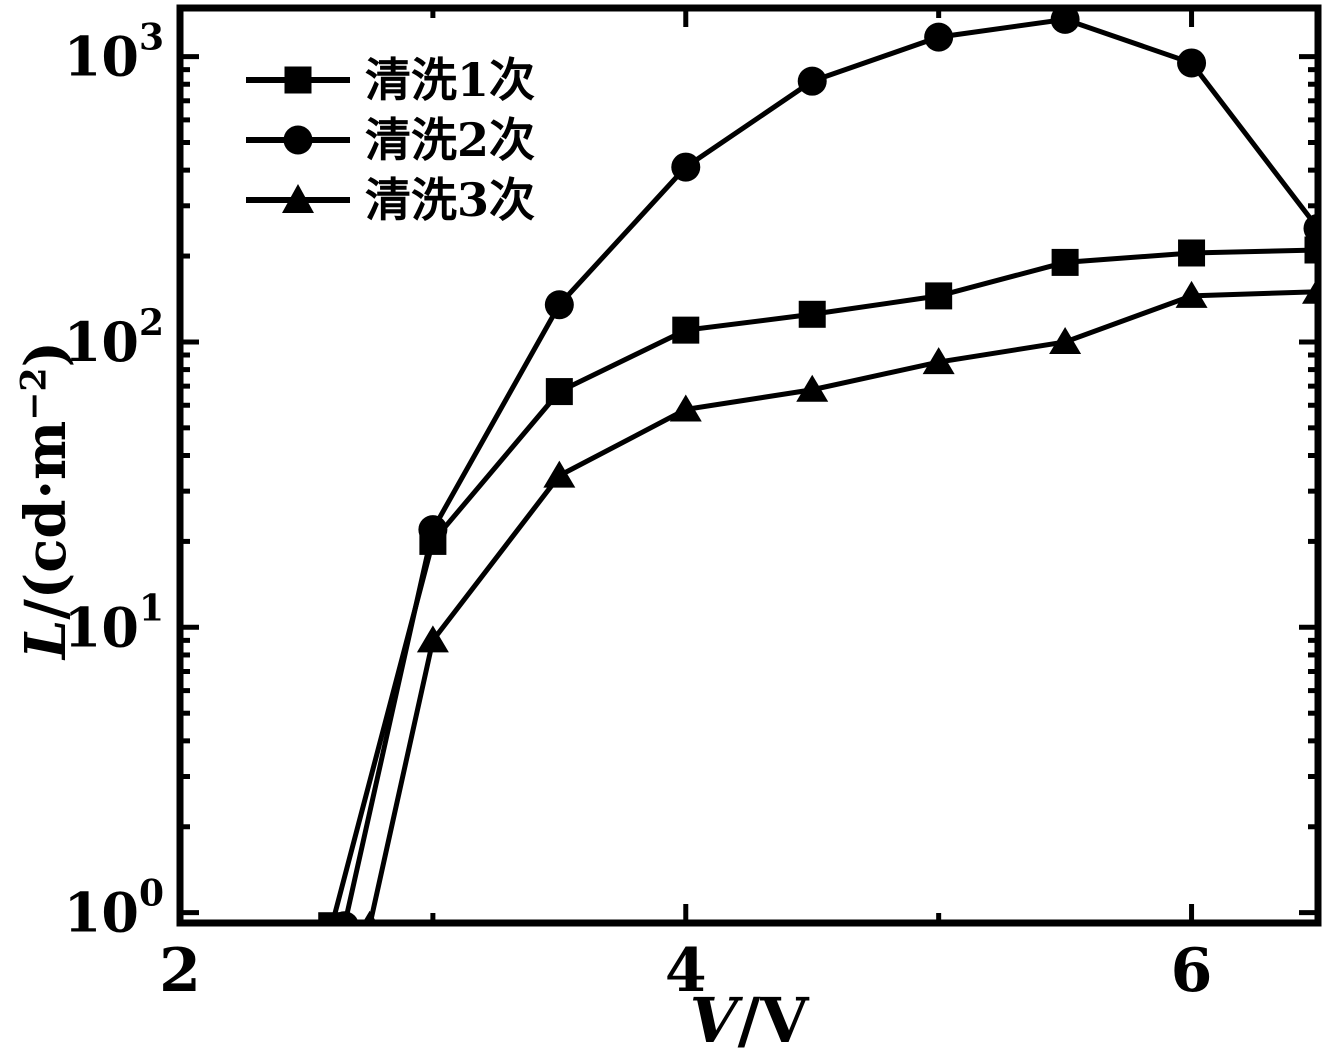 The image size is (1335, 1061). I want to click on y-axis-unit-exponent: −2, so click(34, 394).